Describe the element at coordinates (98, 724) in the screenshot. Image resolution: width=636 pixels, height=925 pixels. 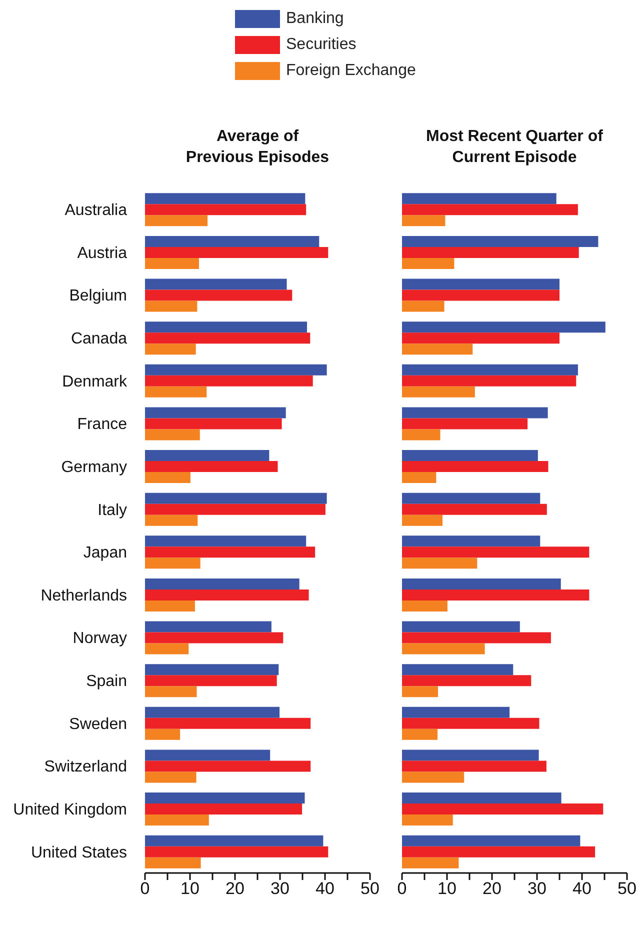
I see `y-tick-label: Sweden` at that location.